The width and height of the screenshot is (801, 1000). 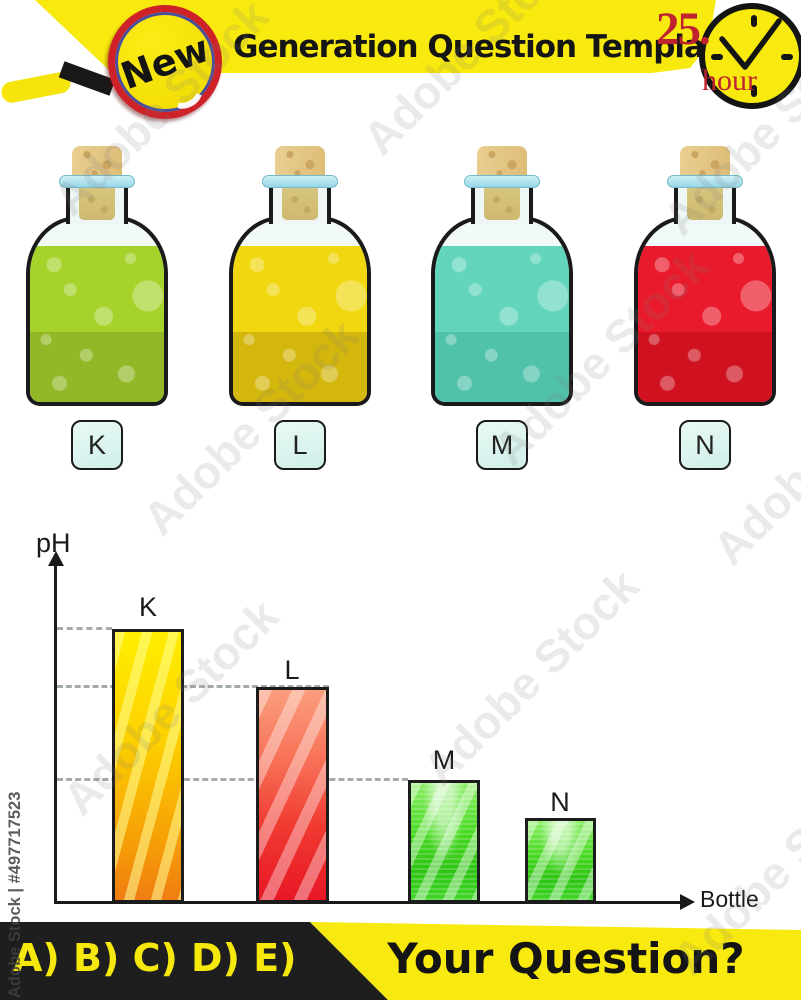 What do you see at coordinates (486, 47) in the screenshot?
I see `header-title: Generation Question Template` at bounding box center [486, 47].